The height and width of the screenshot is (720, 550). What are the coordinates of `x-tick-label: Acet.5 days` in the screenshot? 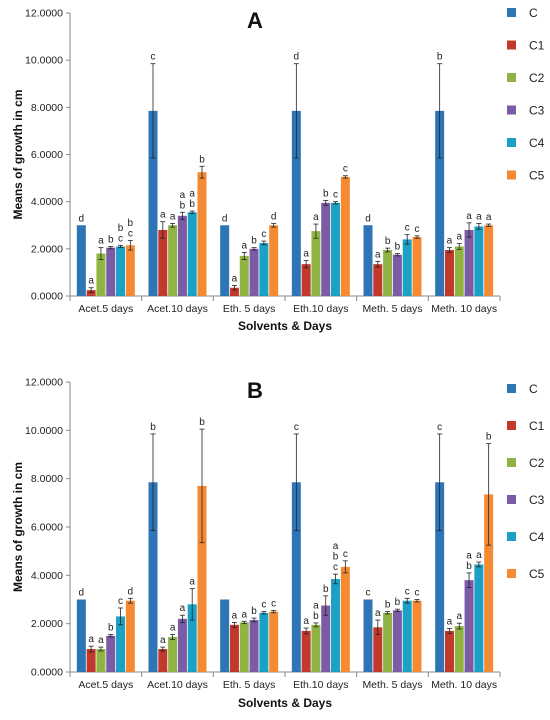 It's located at (105, 685).